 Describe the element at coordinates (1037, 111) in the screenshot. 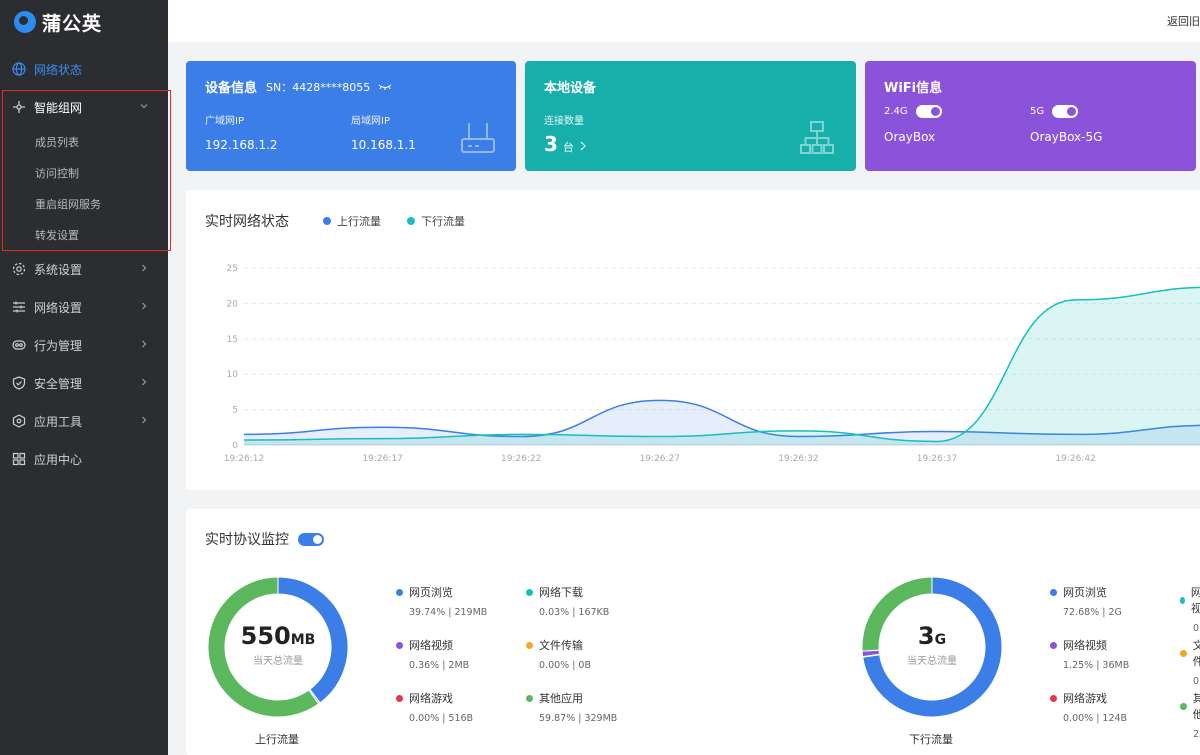

I see `band-5g-label: 5G` at that location.